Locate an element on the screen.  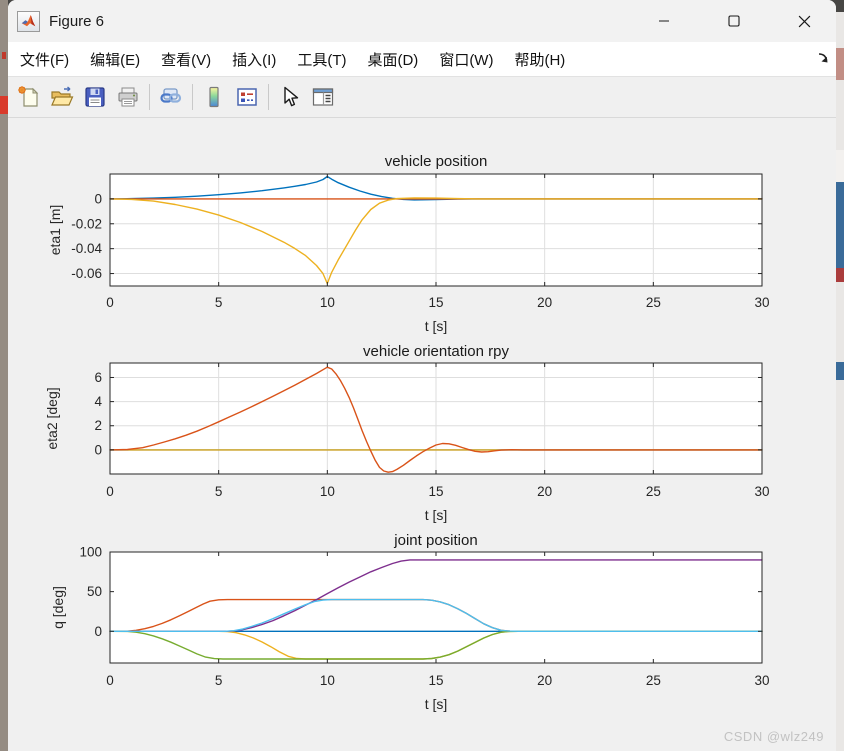
menu-window: 窗口(W) is located at coordinates (466, 60).